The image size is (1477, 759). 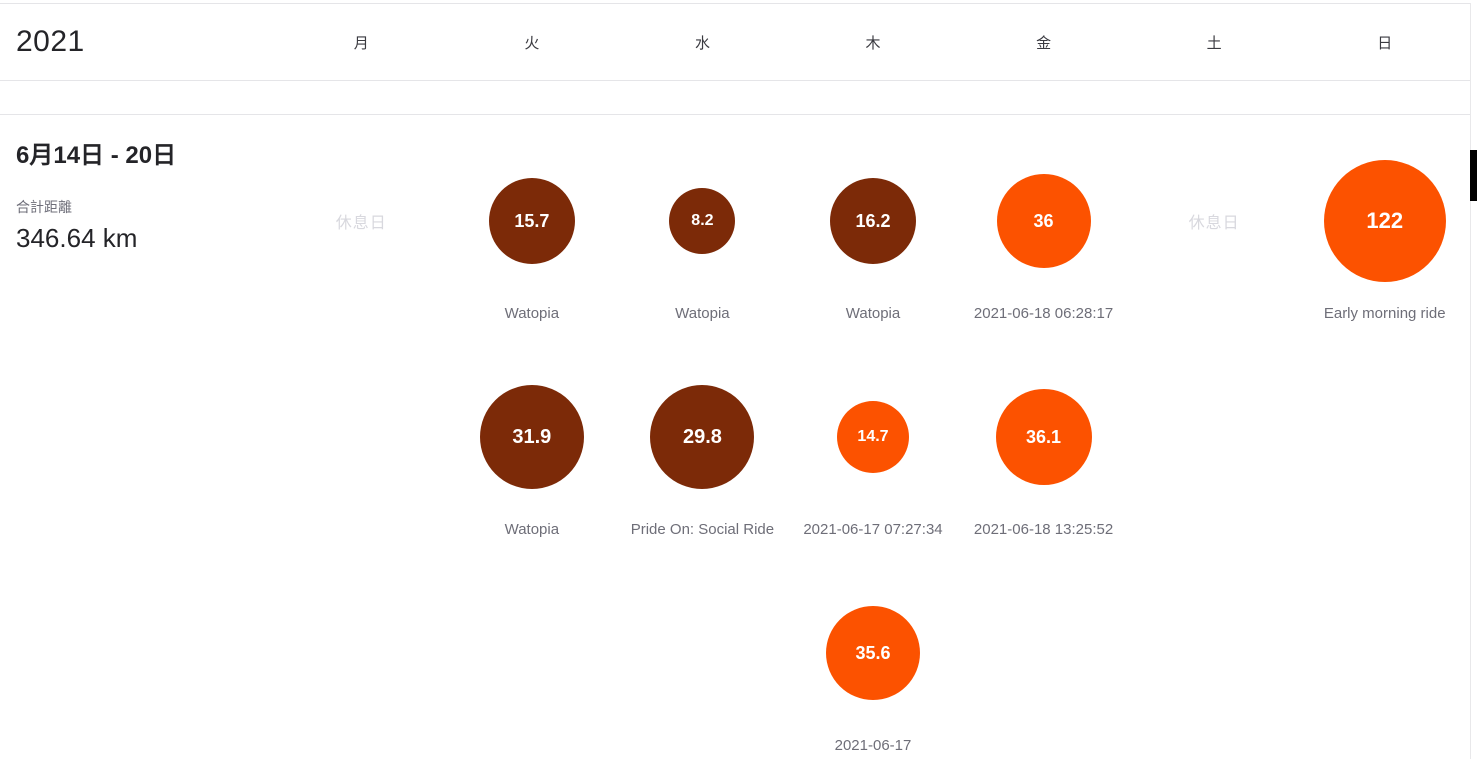 I want to click on activity-distance: 36, so click(x=1043, y=220).